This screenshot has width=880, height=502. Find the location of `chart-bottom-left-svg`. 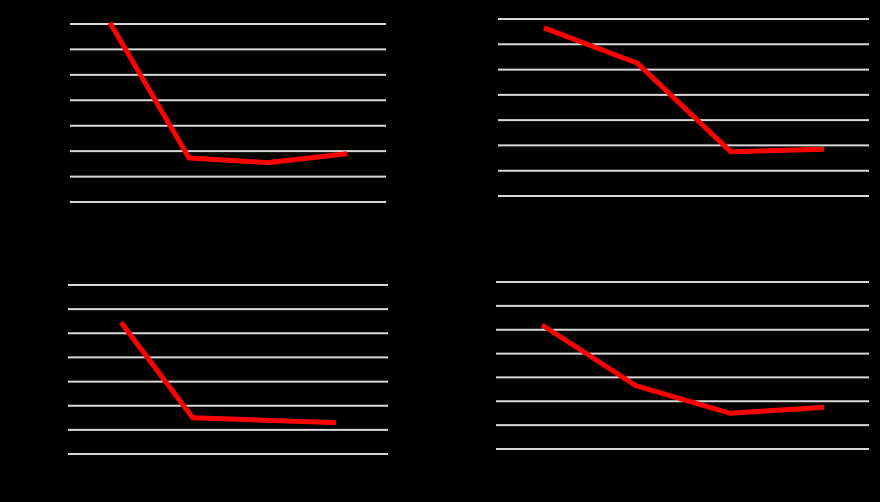

chart-bottom-left-svg is located at coordinates (228, 369).